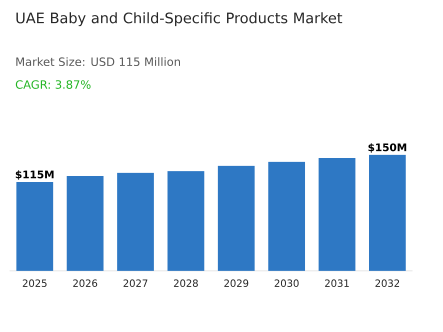 This screenshot has width=443, height=332. What do you see at coordinates (286, 283) in the screenshot?
I see `x-tick-label: 2030` at bounding box center [286, 283].